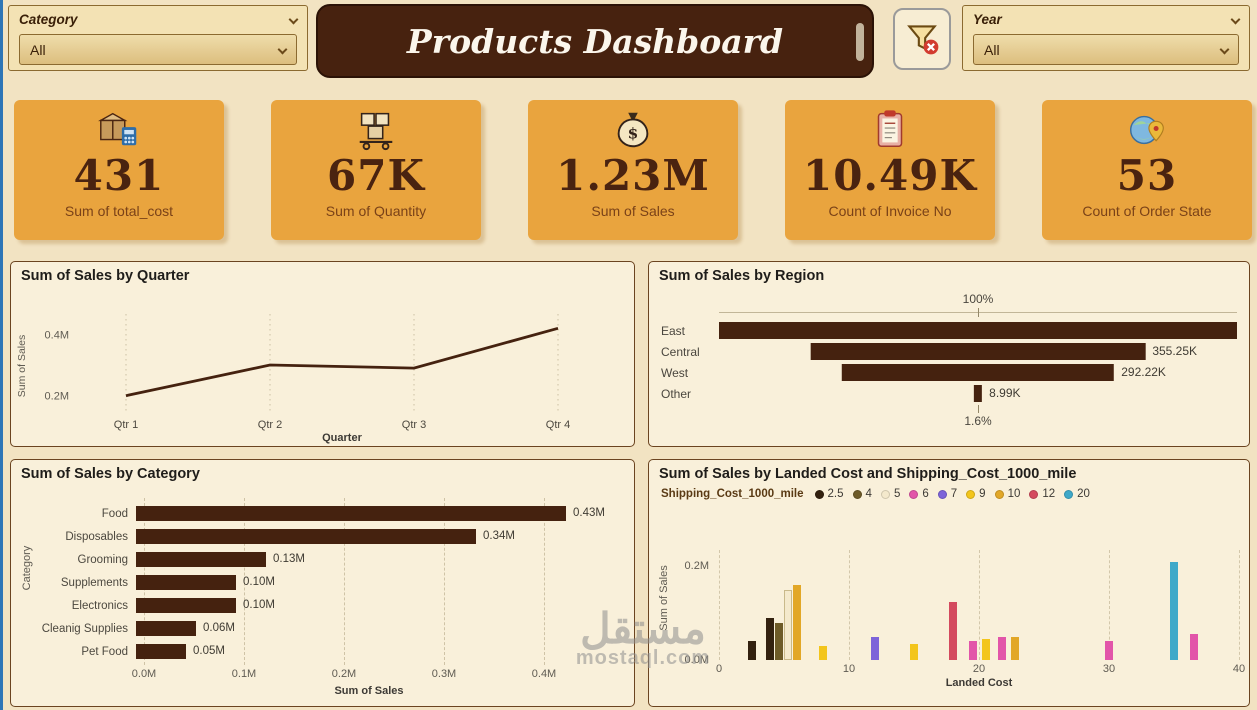 This screenshot has width=1257, height=710. Describe the element at coordinates (922, 39) in the screenshot. I see `clear-filters-button` at that location.